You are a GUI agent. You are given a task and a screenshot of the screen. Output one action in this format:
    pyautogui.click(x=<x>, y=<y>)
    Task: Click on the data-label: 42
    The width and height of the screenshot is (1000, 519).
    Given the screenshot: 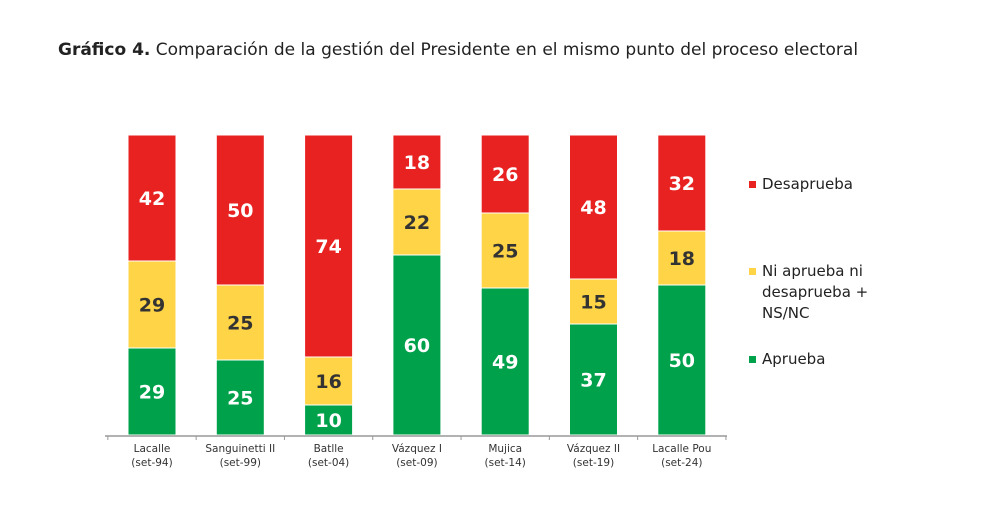 What is the action you would take?
    pyautogui.click(x=152, y=199)
    